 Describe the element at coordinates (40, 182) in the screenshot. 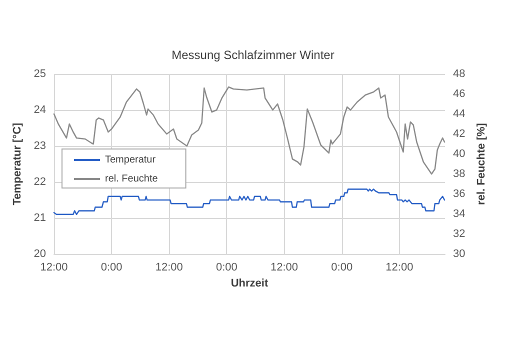

I see `y-tick-label: 22` at that location.